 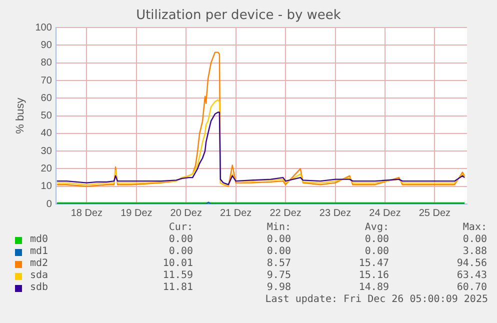 I want to click on y-tick-label: 30, so click(x=46, y=151).